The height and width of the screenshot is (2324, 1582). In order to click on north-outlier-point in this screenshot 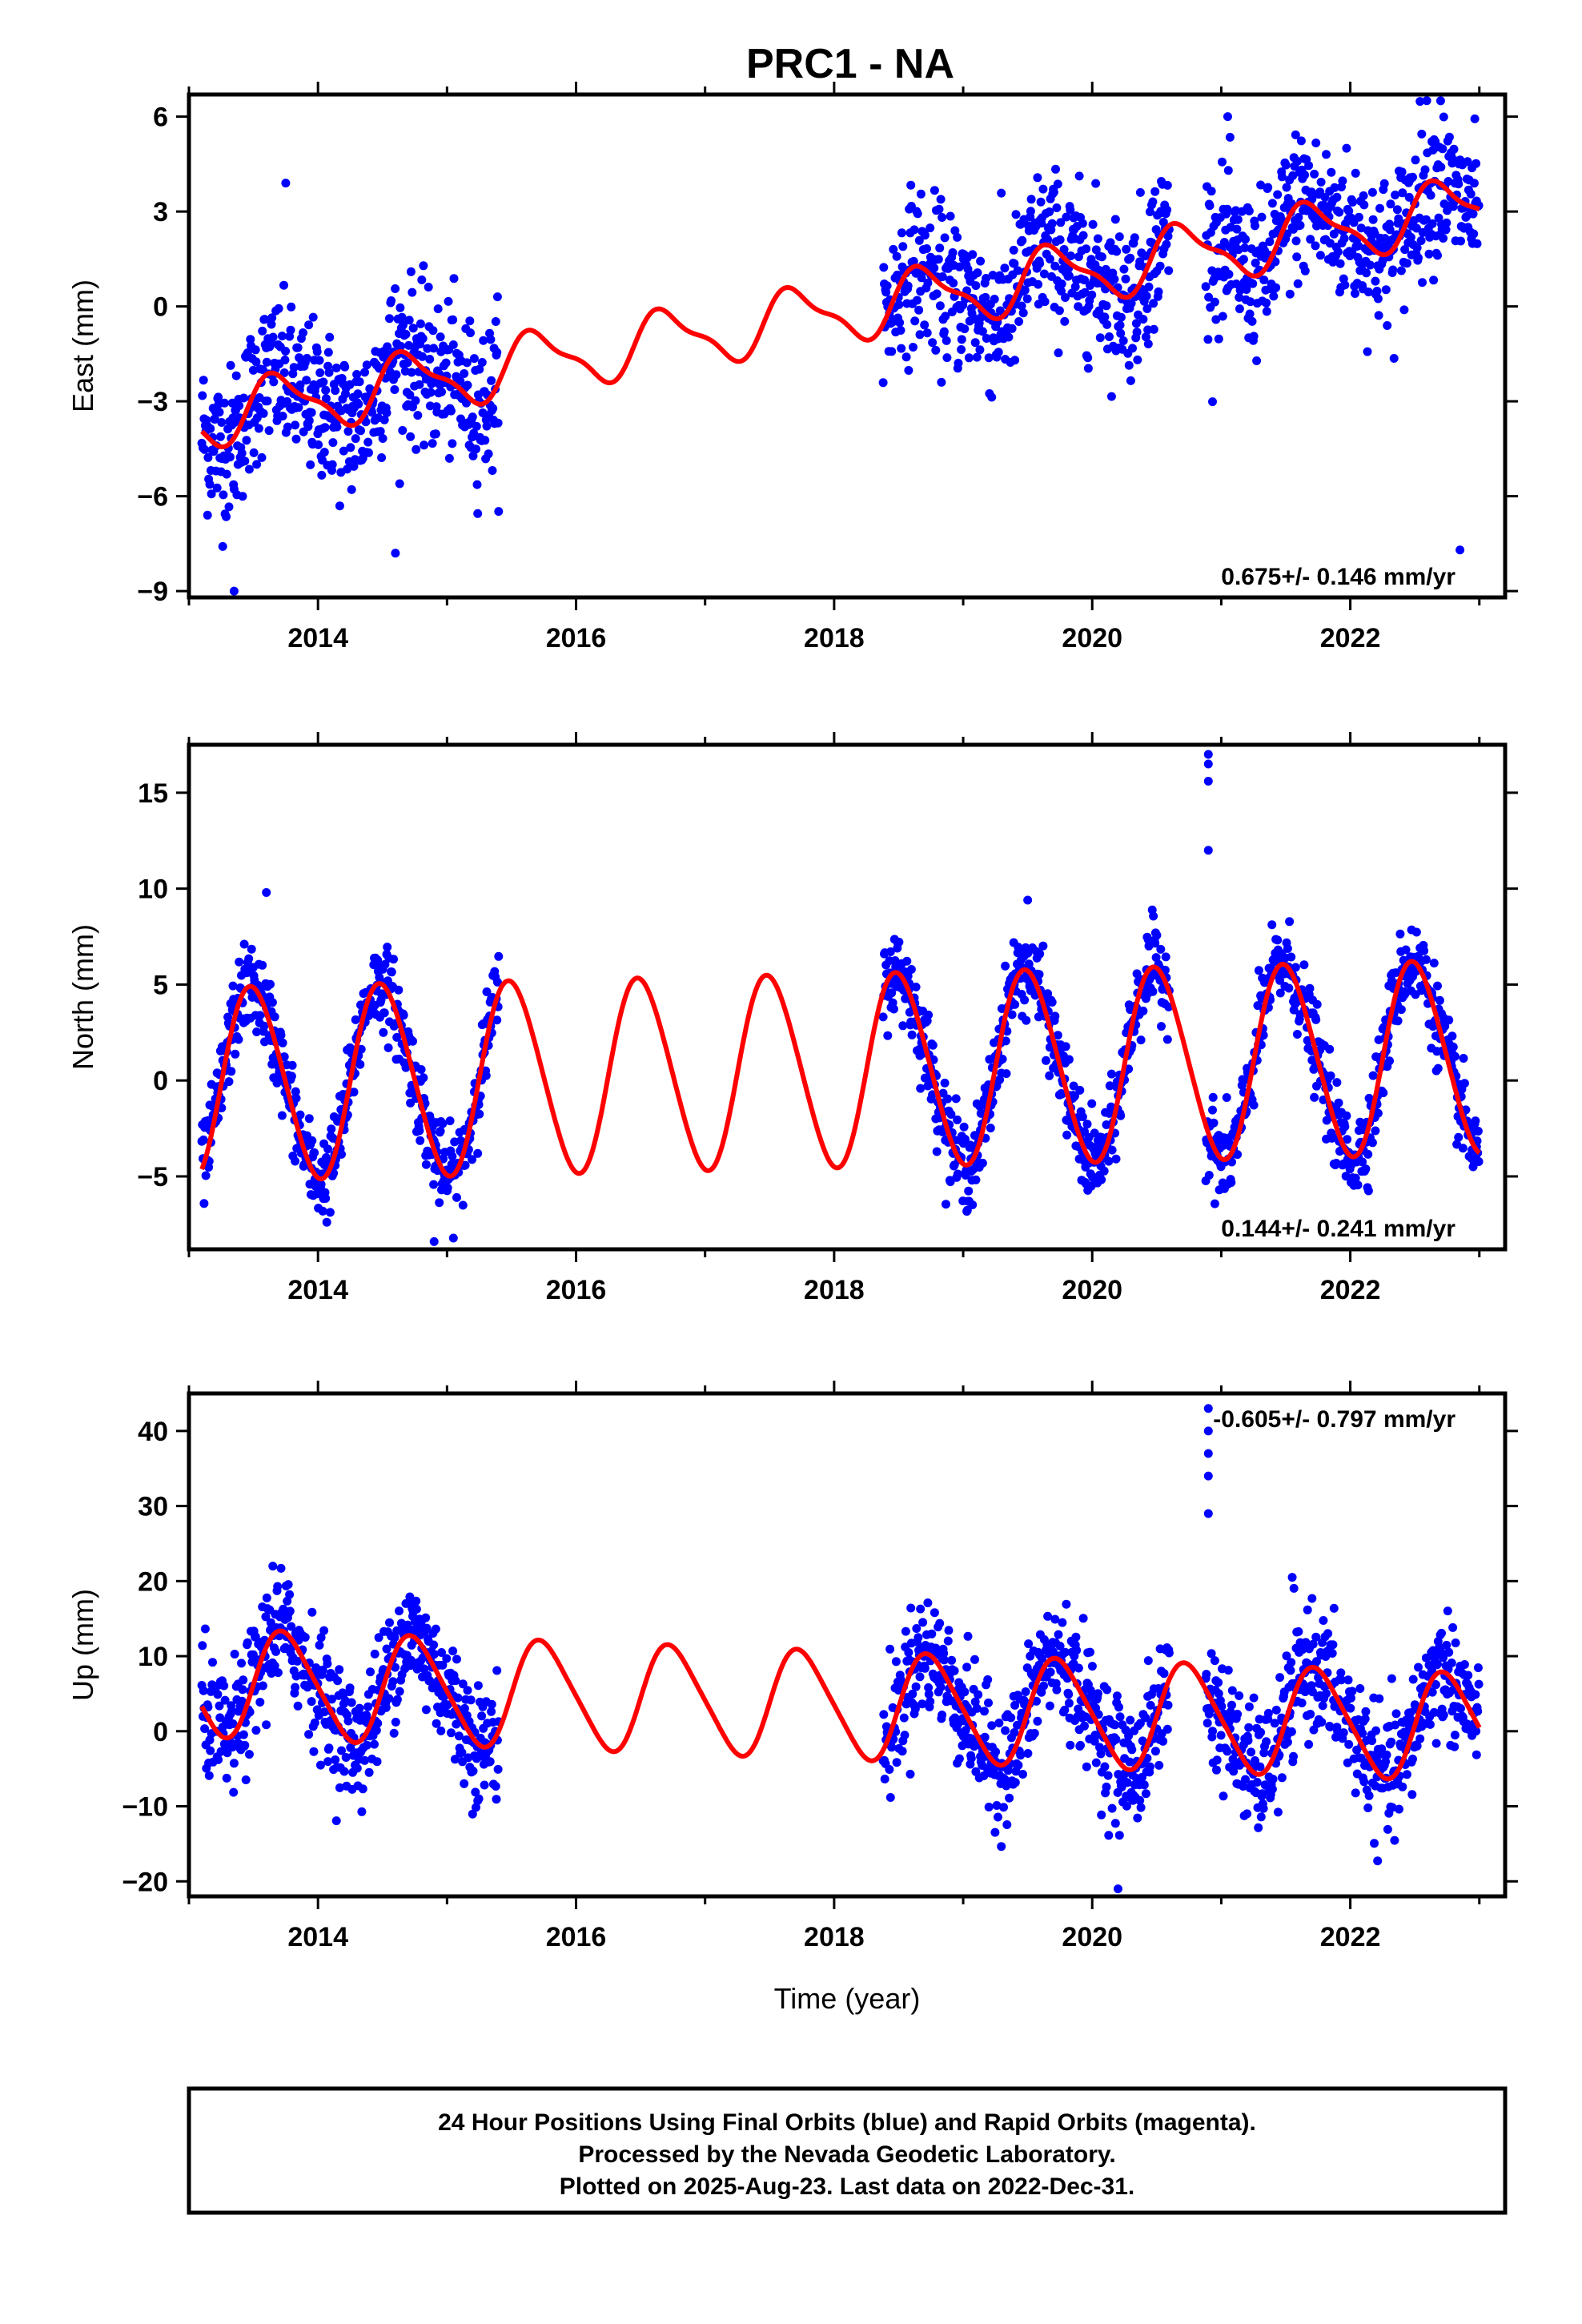, I will do `click(1208, 781)`.